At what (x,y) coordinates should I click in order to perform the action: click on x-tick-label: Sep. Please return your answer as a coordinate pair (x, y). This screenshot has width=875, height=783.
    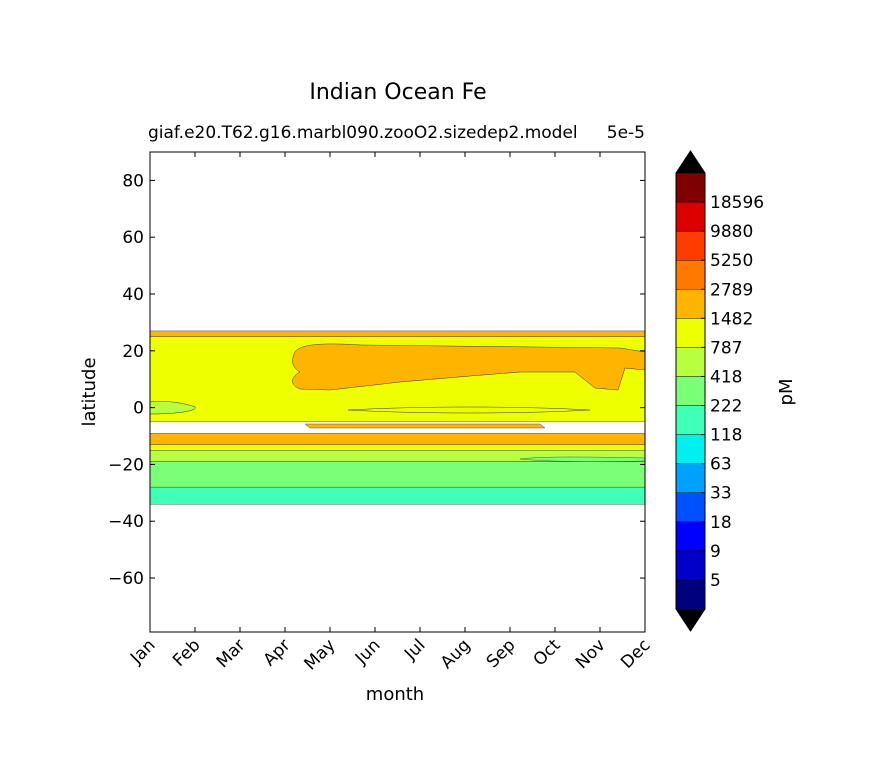
    Looking at the image, I should click on (501, 653).